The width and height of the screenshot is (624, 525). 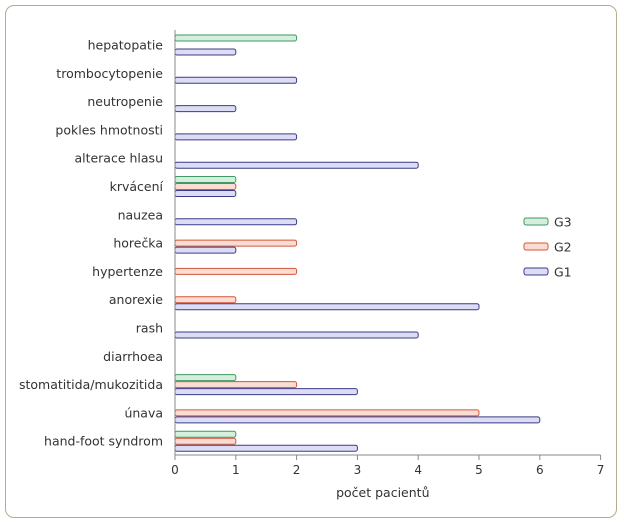 I want to click on bar-g1-trombocytopenie, so click(x=236, y=80).